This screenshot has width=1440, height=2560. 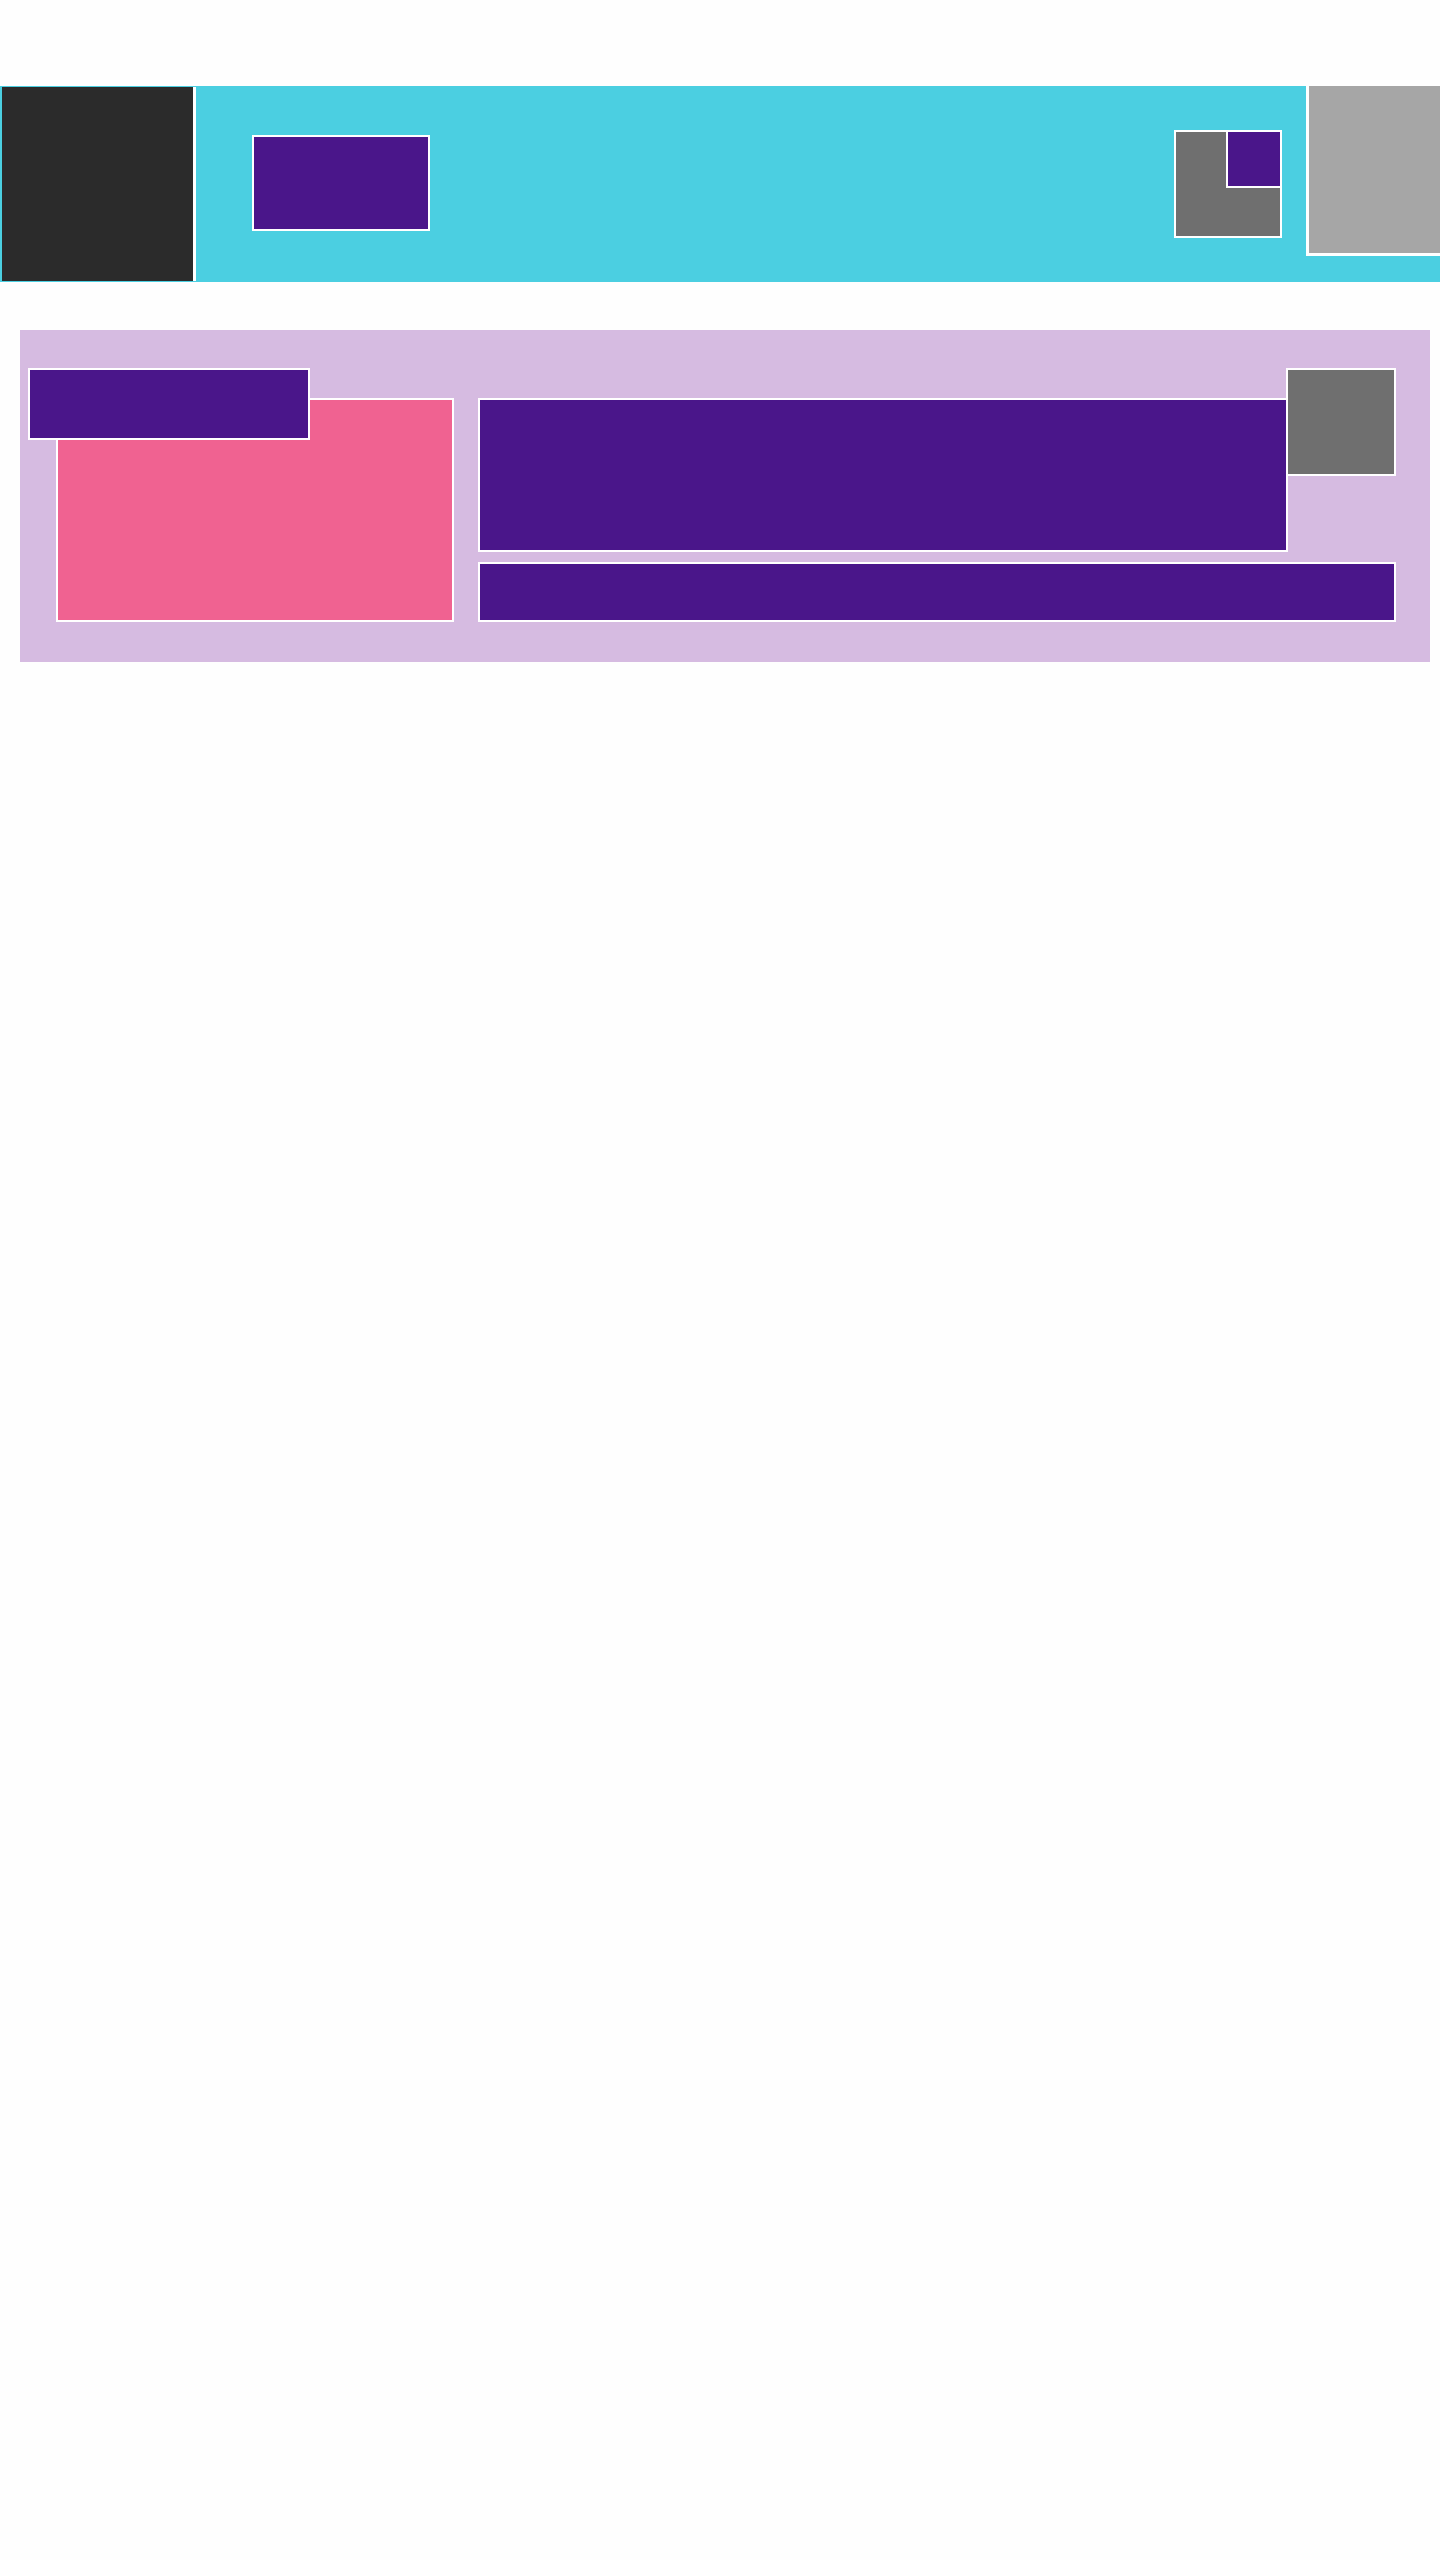 What do you see at coordinates (1341, 422) in the screenshot?
I see `card-icon-box` at bounding box center [1341, 422].